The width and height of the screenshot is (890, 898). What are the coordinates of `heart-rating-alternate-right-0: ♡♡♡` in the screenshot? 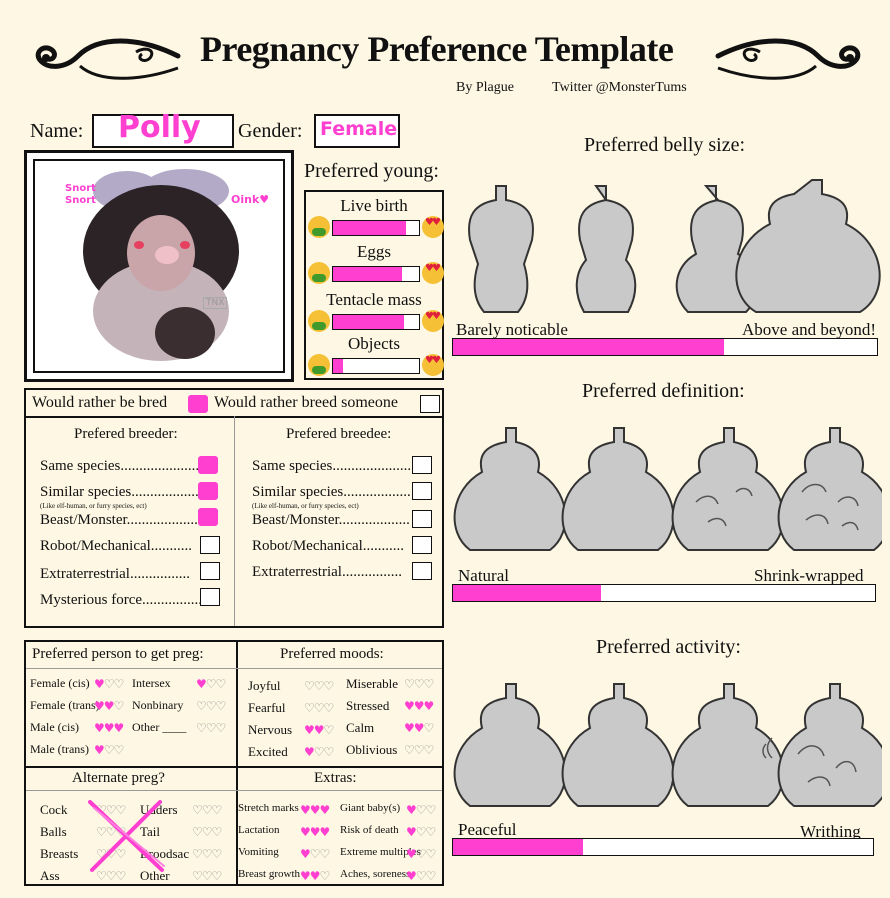 It's located at (207, 810).